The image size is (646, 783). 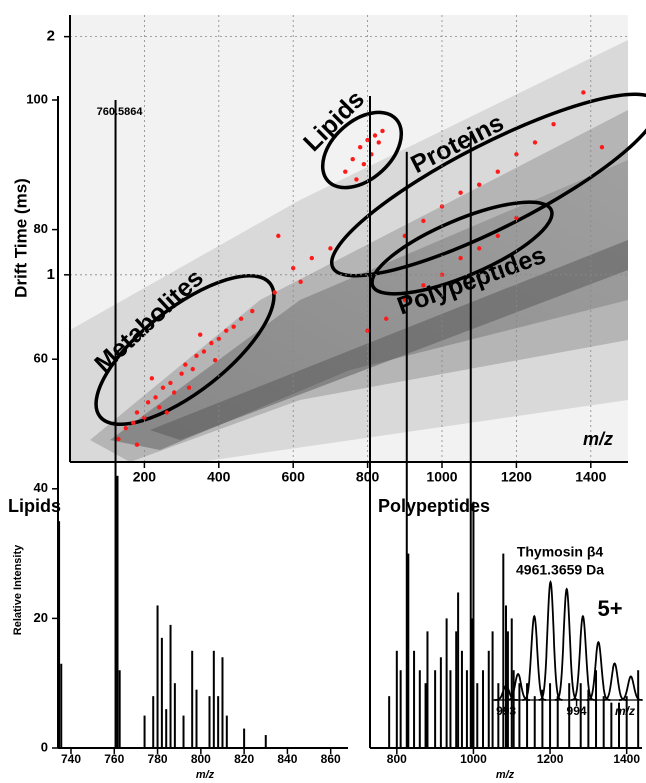 What do you see at coordinates (434, 506) in the screenshot?
I see `chart-title: Polypeptides` at bounding box center [434, 506].